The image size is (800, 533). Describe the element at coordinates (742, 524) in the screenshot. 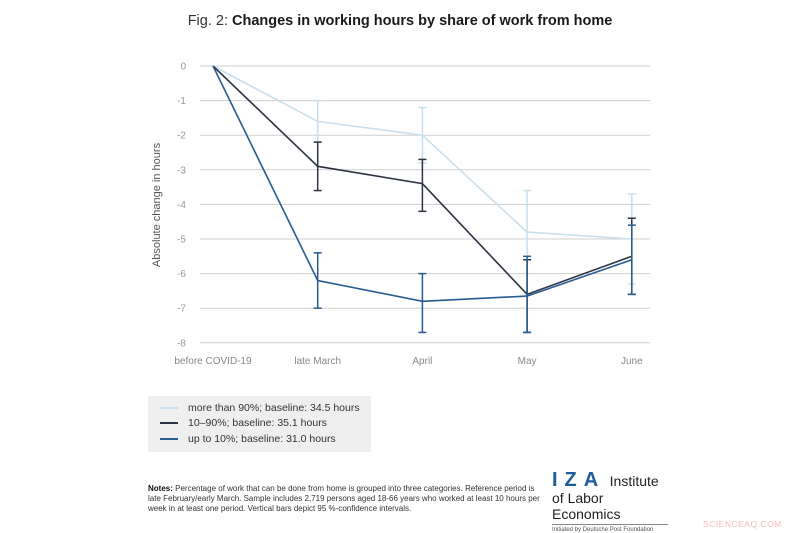

I see `watermark: SCIENCEAQ.COM` at that location.